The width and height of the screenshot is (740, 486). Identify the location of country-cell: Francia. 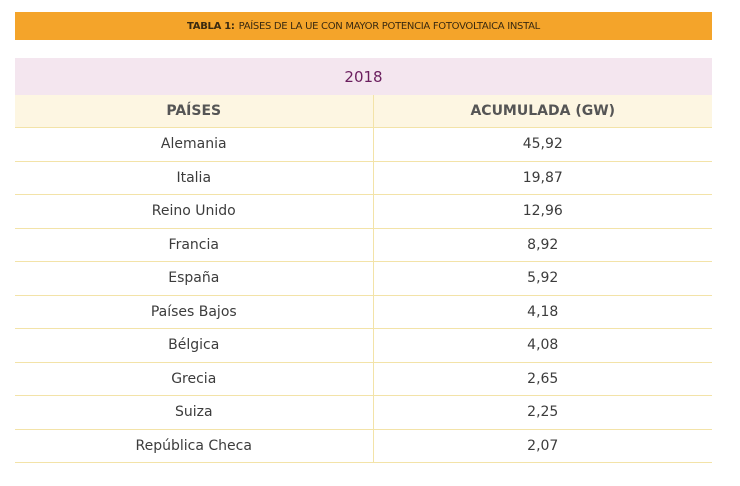
(194, 245).